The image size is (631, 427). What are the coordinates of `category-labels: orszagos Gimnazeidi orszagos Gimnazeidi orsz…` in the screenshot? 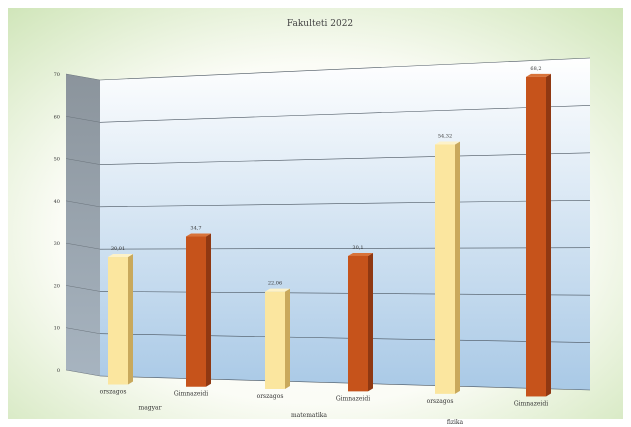 It's located at (324, 408).